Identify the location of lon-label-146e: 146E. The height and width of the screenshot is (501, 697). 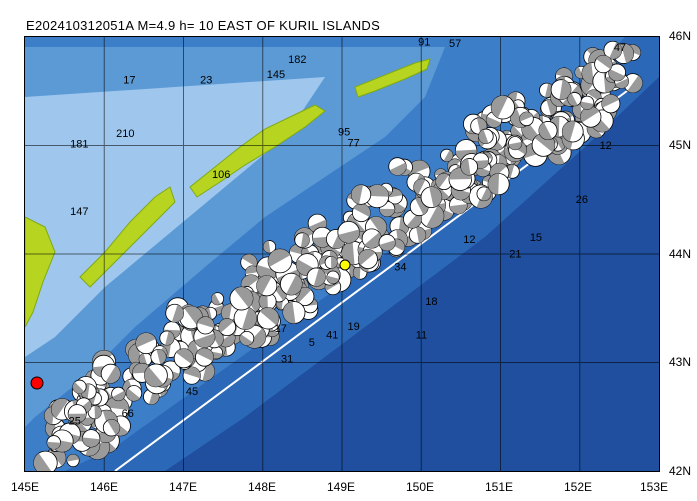
(104, 487).